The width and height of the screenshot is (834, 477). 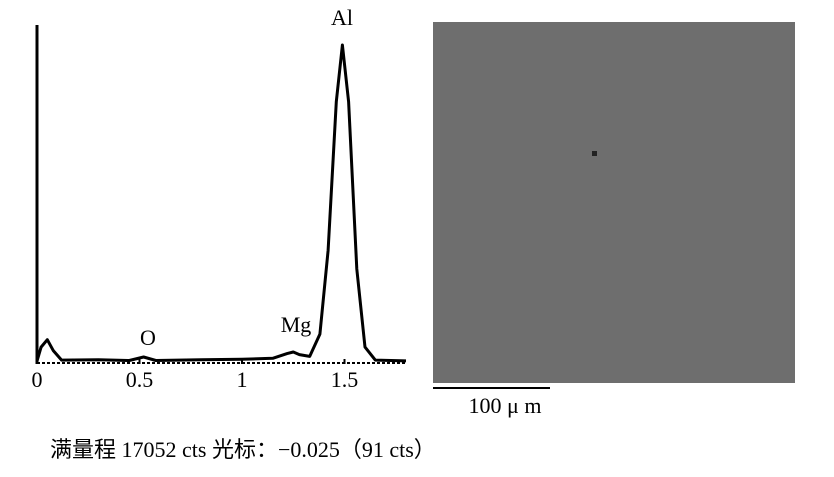 What do you see at coordinates (140, 379) in the screenshot?
I see `x-tick-label: 0.5` at bounding box center [140, 379].